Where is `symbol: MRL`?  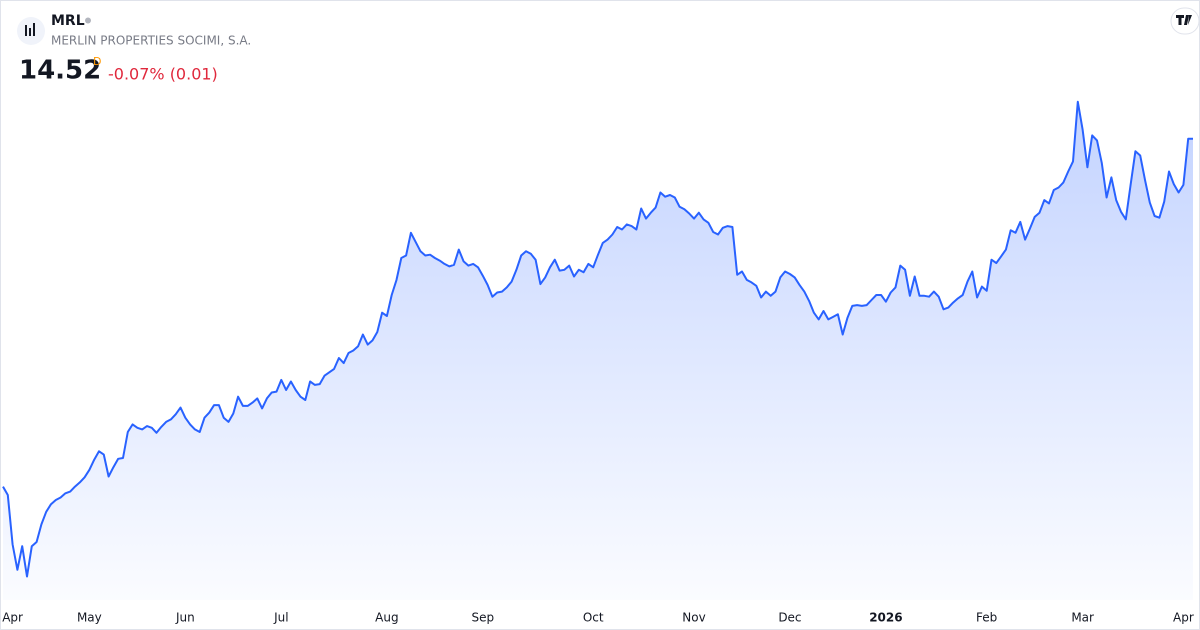 symbol: MRL is located at coordinates (68, 21).